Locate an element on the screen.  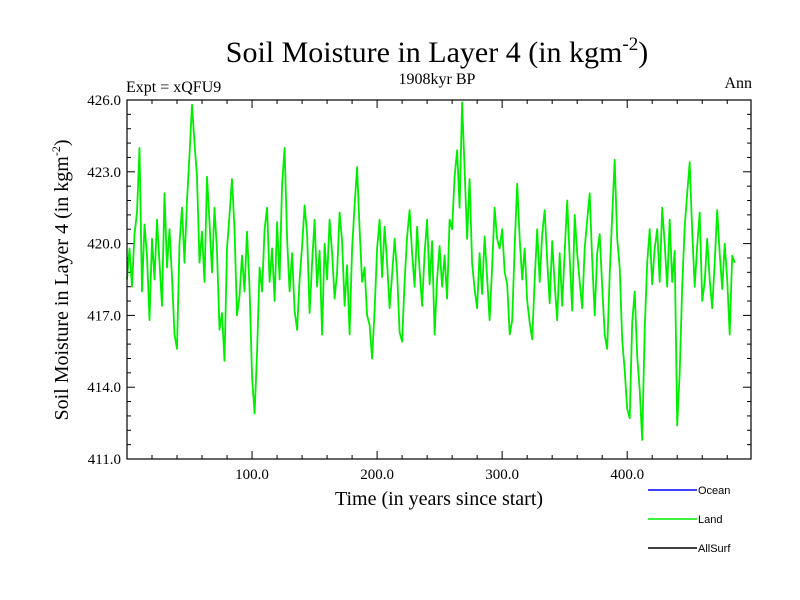
experiment-label: Expt = xQFU9 is located at coordinates (173, 87).